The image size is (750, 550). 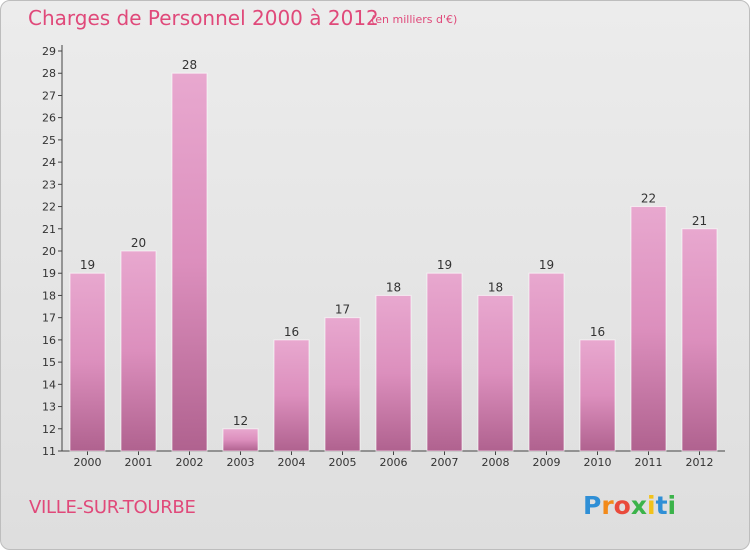 What do you see at coordinates (190, 462) in the screenshot?
I see `x-tick-label-2002: 2002` at bounding box center [190, 462].